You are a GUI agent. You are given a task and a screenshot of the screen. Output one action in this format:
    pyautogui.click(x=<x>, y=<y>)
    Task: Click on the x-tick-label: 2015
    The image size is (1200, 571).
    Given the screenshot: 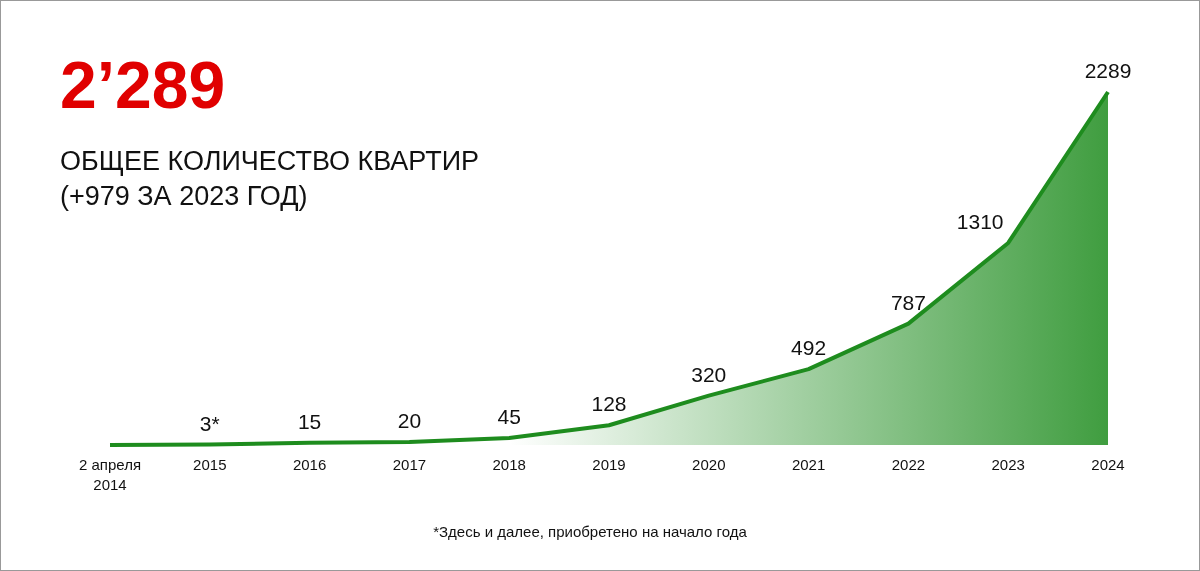 What is the action you would take?
    pyautogui.click(x=210, y=464)
    